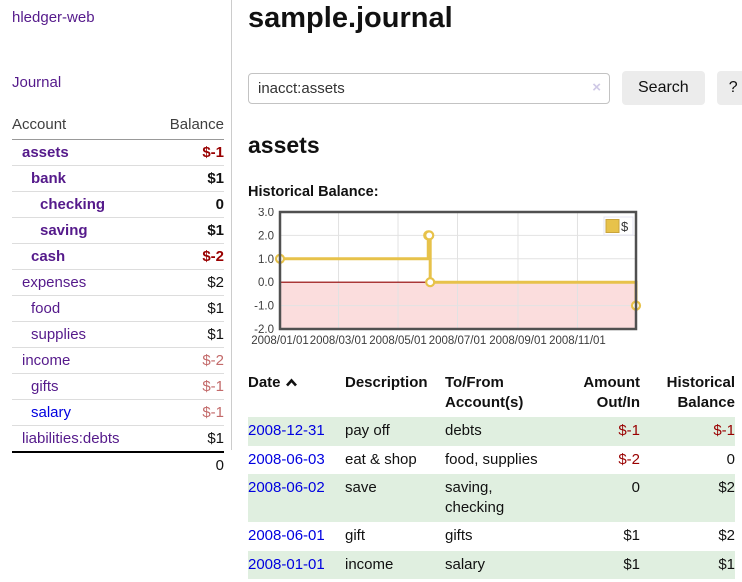 The width and height of the screenshot is (742, 582). I want to click on sidebar-account-link: supplies, so click(59, 334).